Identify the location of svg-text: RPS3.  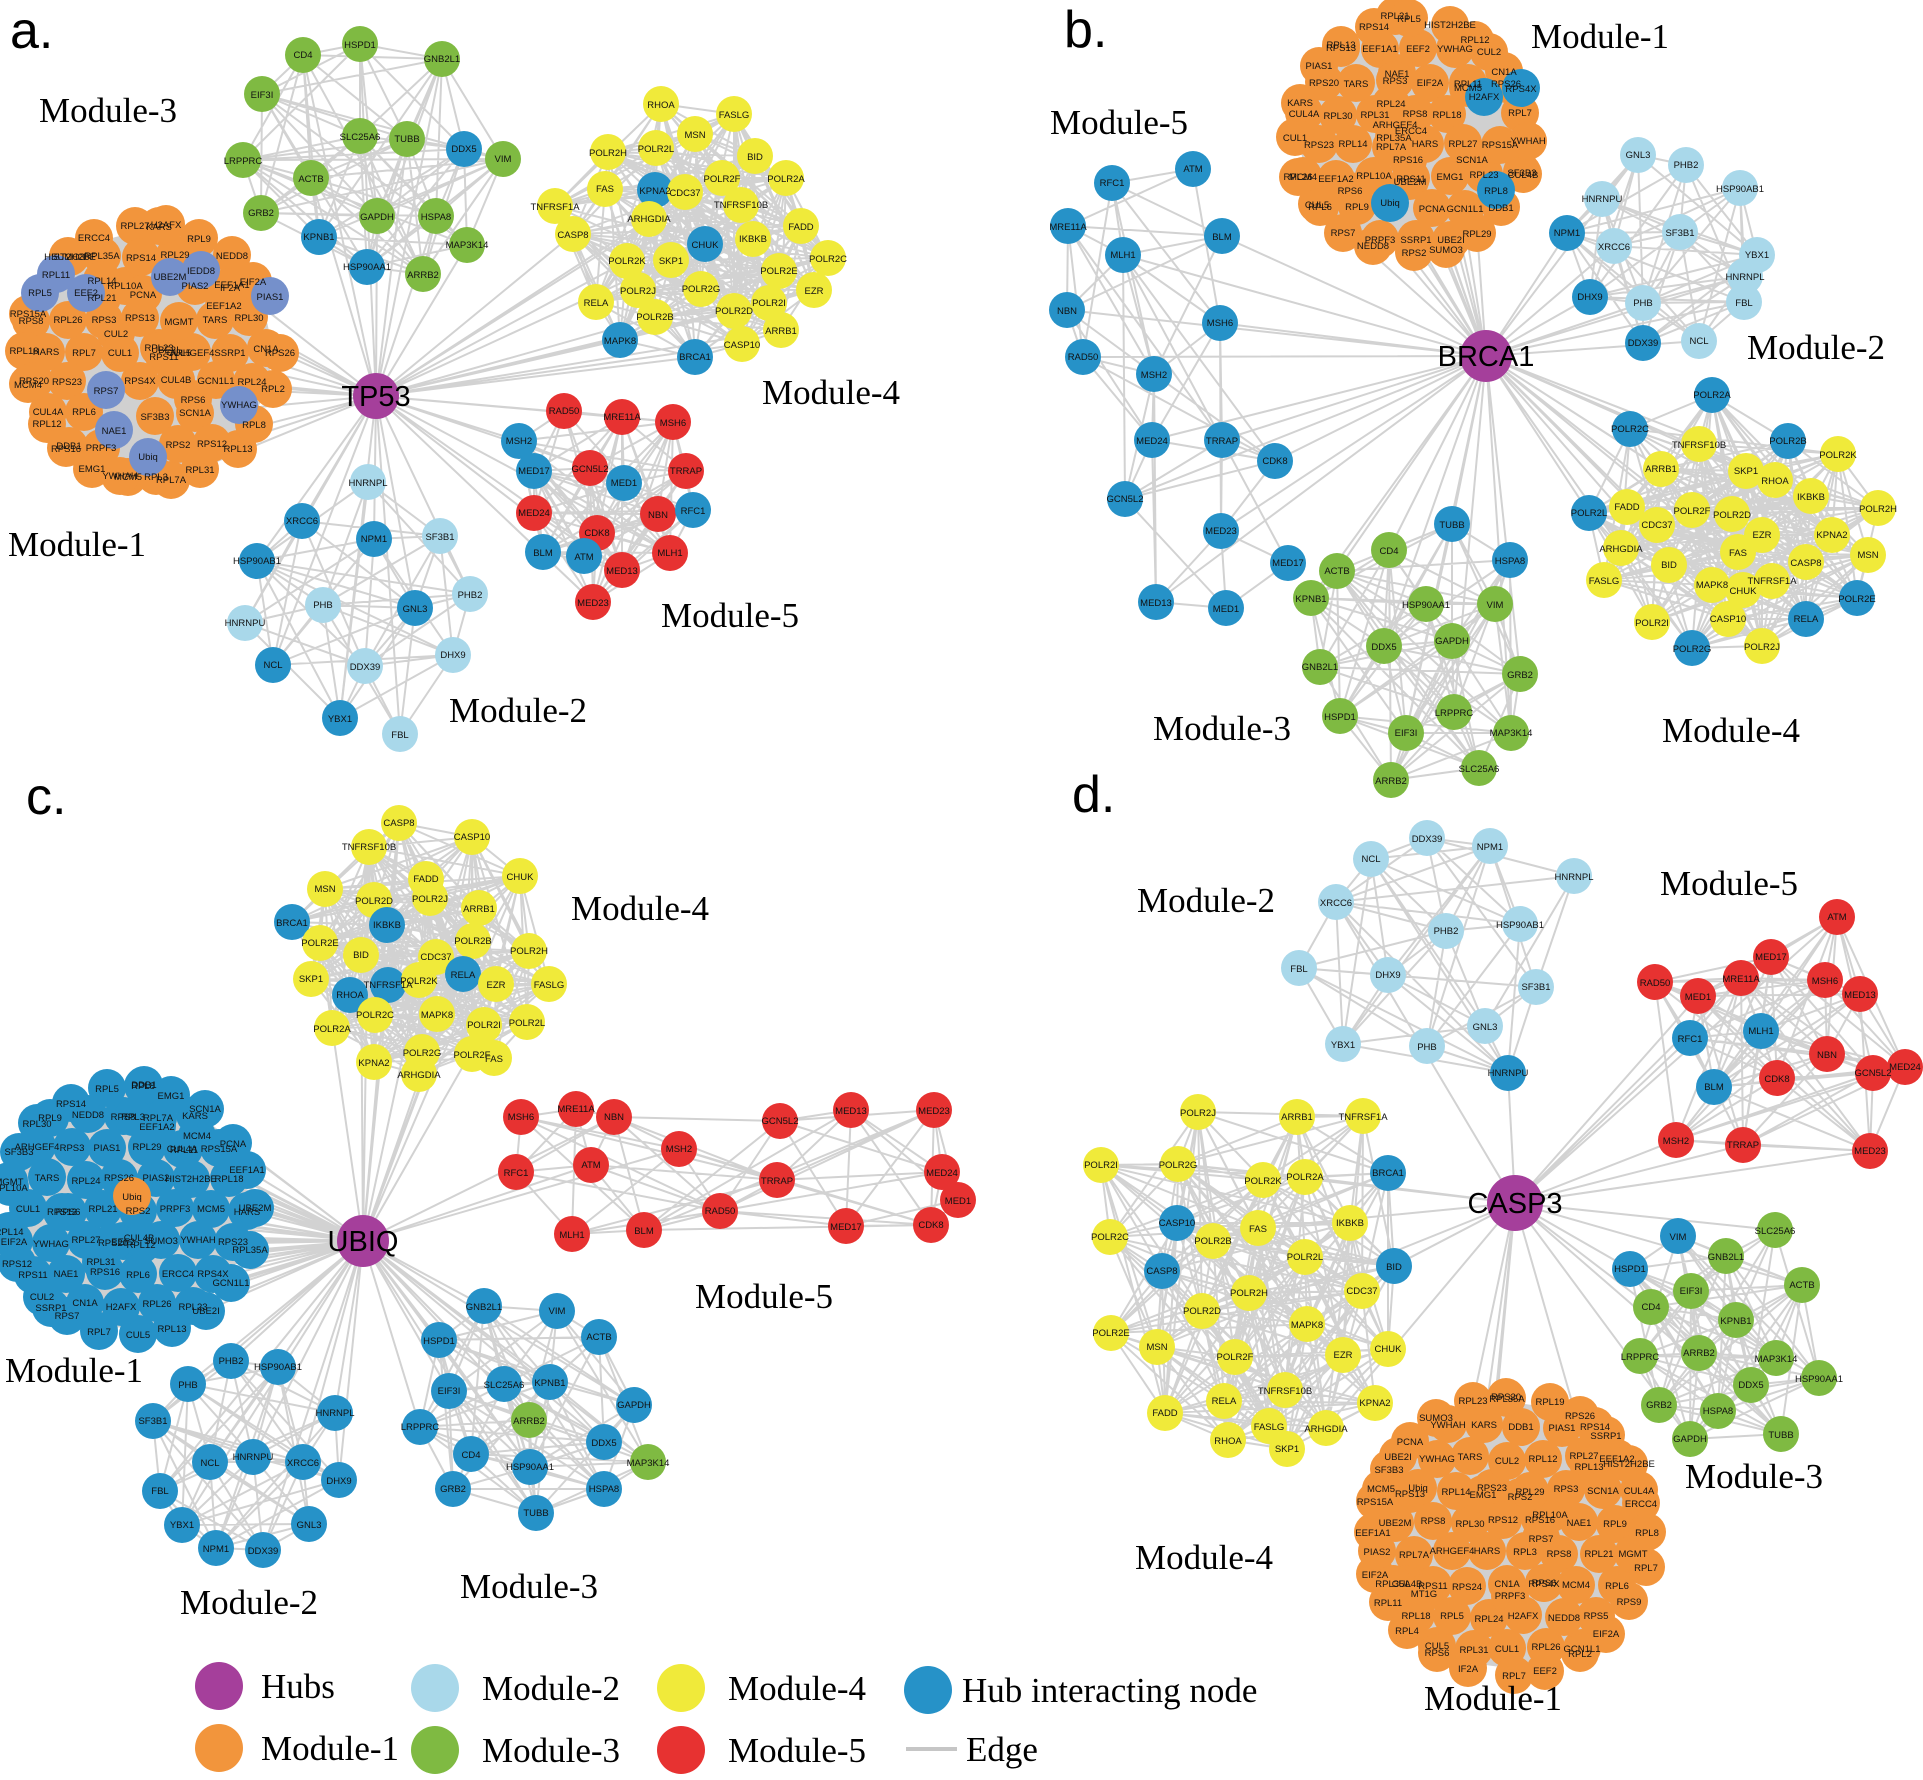
(1566, 1489).